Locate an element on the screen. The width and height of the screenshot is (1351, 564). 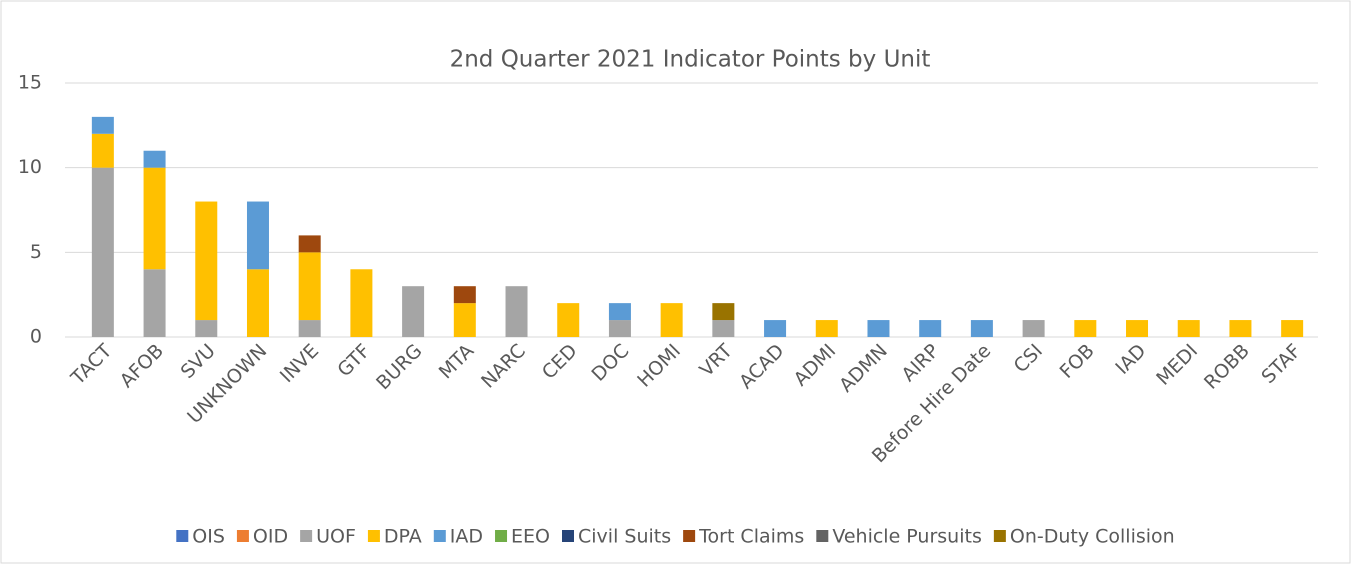
legend-label: Vehicle Pursuits is located at coordinates (907, 537).